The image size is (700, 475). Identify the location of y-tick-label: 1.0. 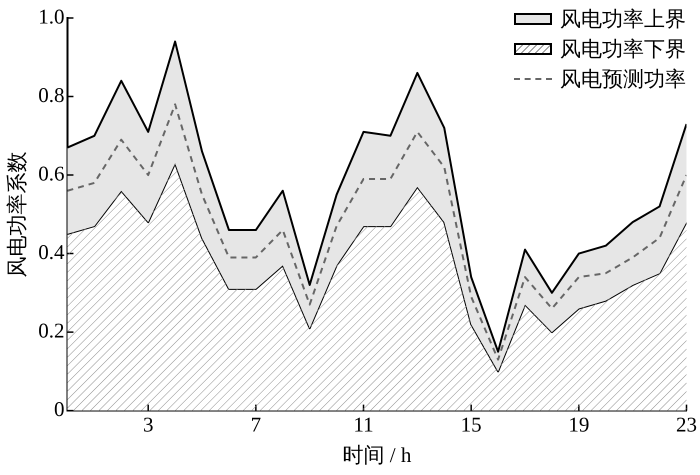
(51, 16).